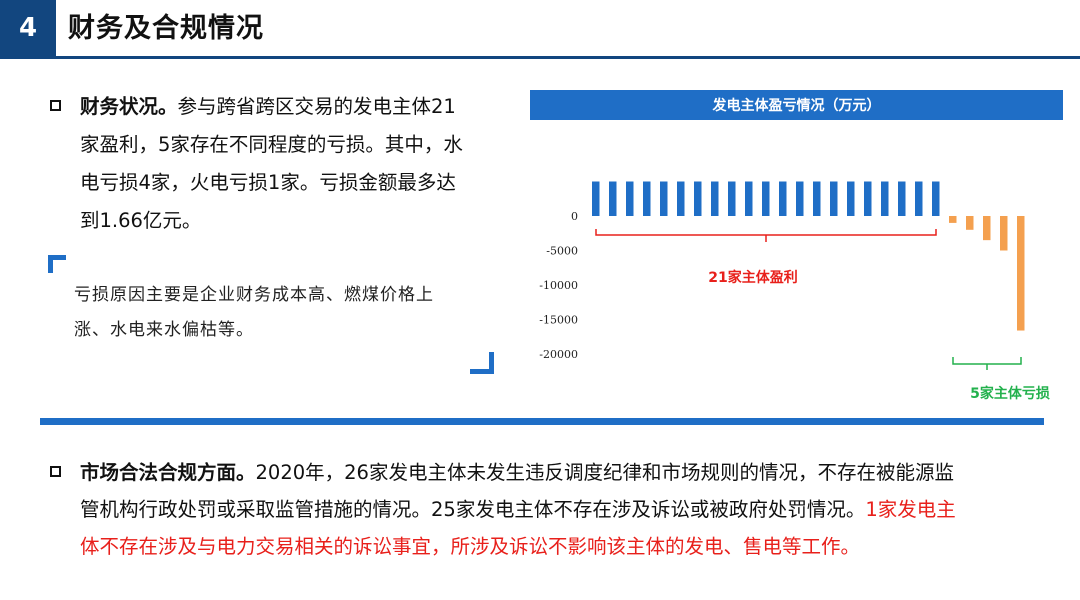 This screenshot has height=600, width=1080. What do you see at coordinates (164, 330) in the screenshot?
I see `quote-line-2: 涨、水电来水偏枯等。` at bounding box center [164, 330].